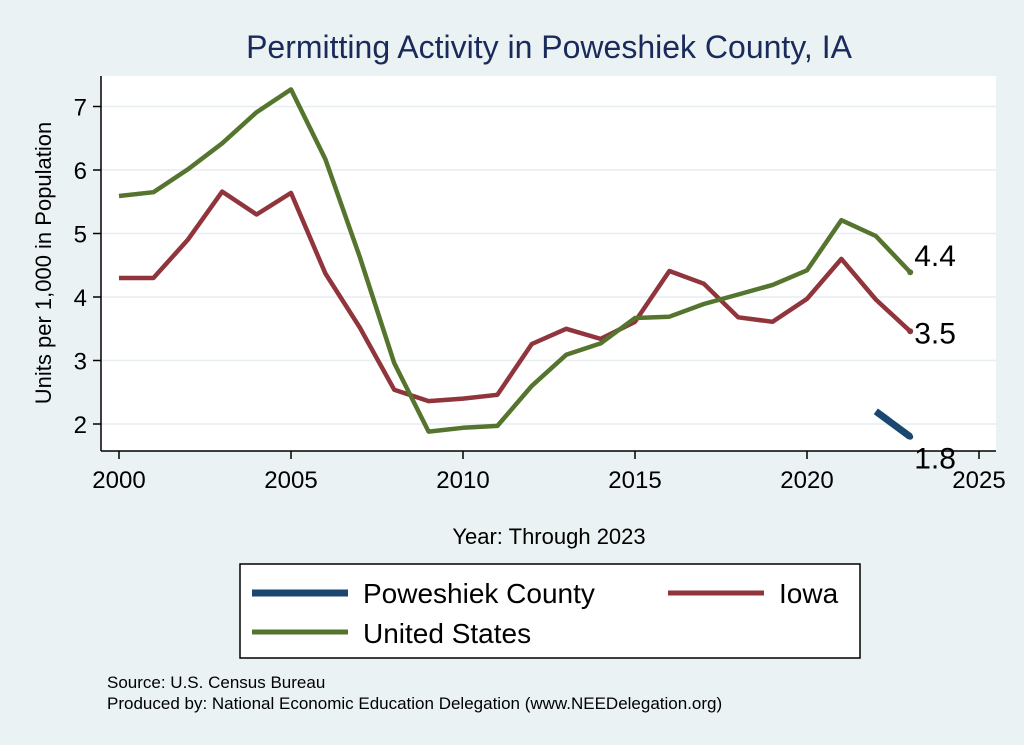 Image resolution: width=1024 pixels, height=745 pixels. What do you see at coordinates (80, 171) in the screenshot?
I see `y-tick-label: 6` at bounding box center [80, 171].